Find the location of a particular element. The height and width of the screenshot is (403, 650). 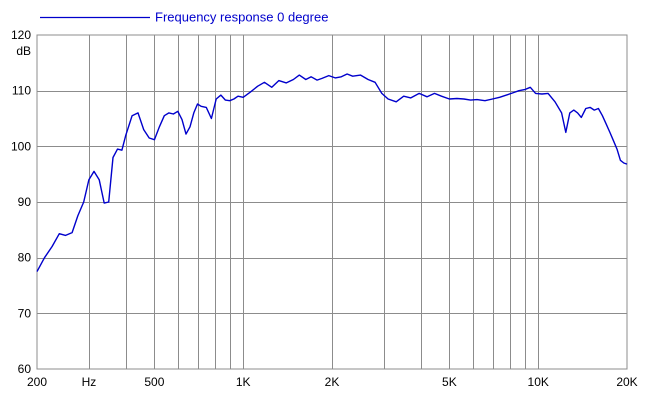

legend: Frequency response 0 degree is located at coordinates (184, 17).